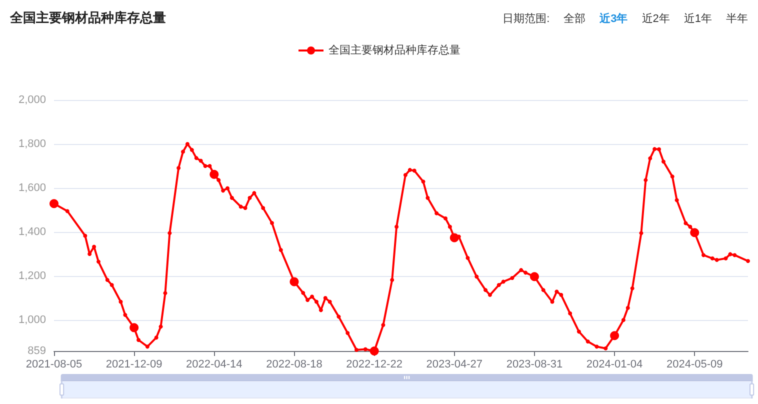 The height and width of the screenshot is (404, 758). Describe the element at coordinates (32, 320) in the screenshot. I see `y-tick-label: 1,000` at that location.